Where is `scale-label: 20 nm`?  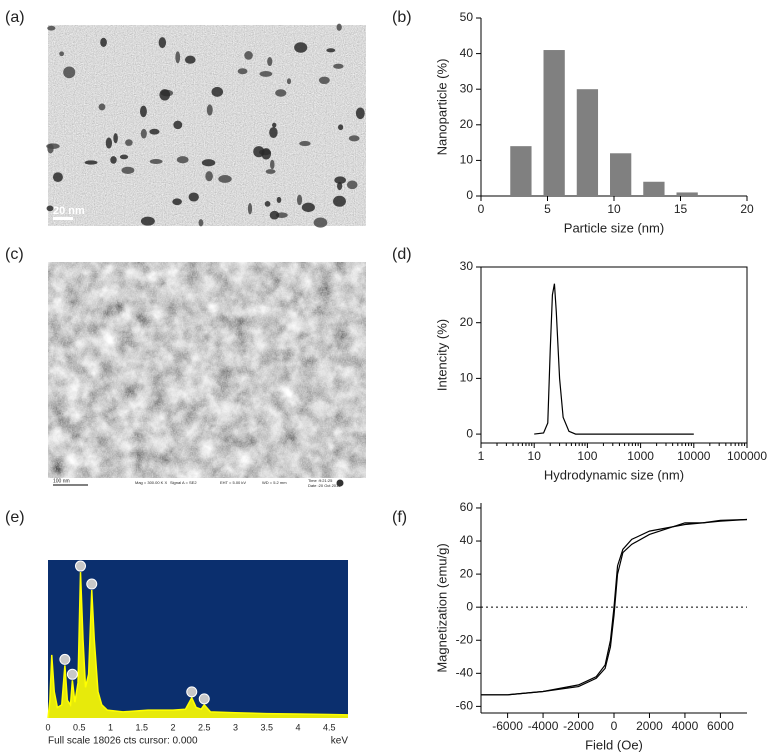
scale-label: 20 nm is located at coordinates (69, 211).